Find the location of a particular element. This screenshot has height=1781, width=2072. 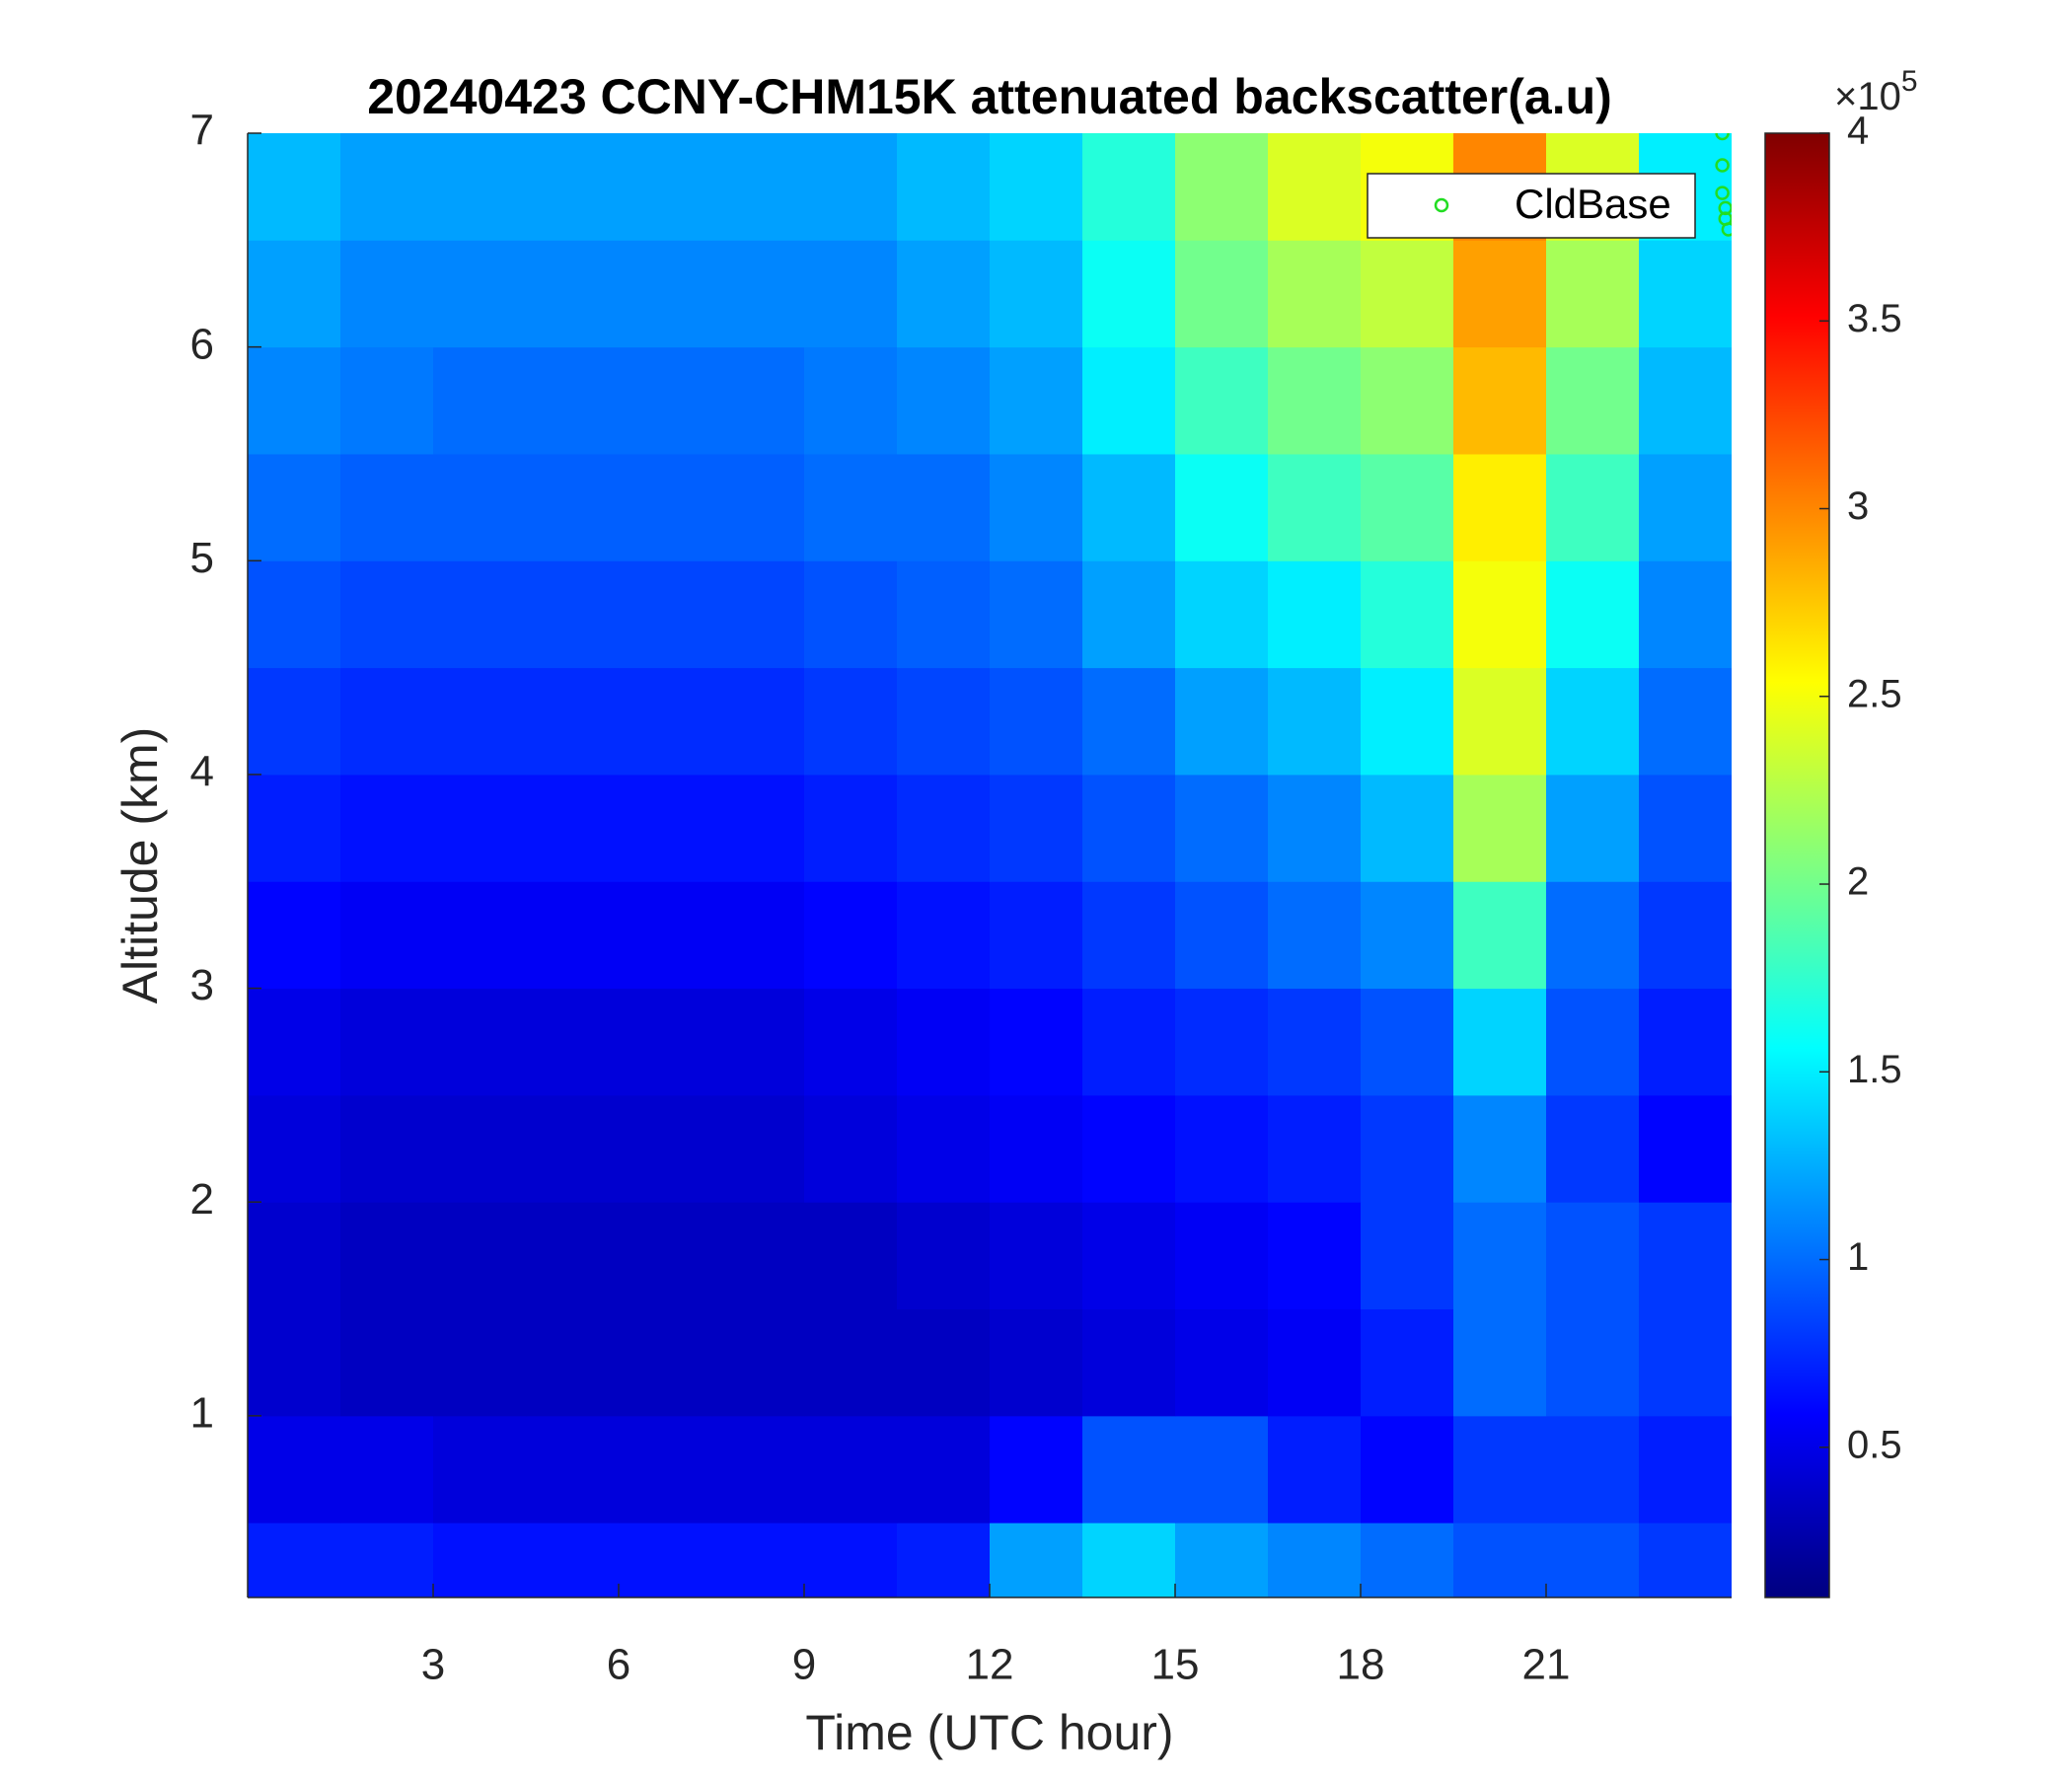

colorbar-tick-label: 2 is located at coordinates (1858, 882).